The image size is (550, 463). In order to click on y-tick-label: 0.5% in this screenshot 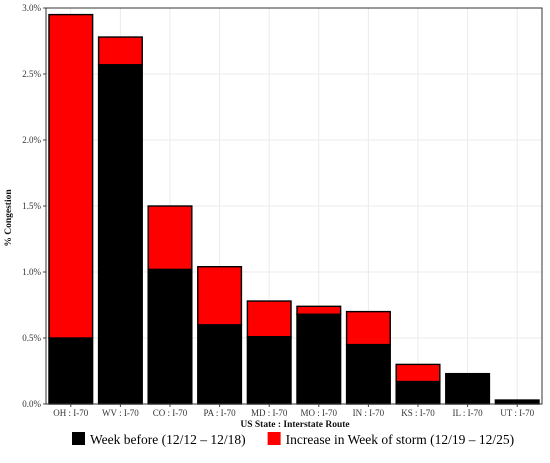, I will do `click(31, 338)`.